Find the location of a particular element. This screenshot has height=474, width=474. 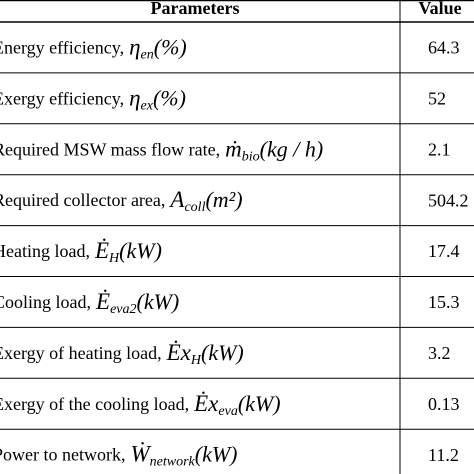

parameter-subscript: bio is located at coordinates (251, 156).